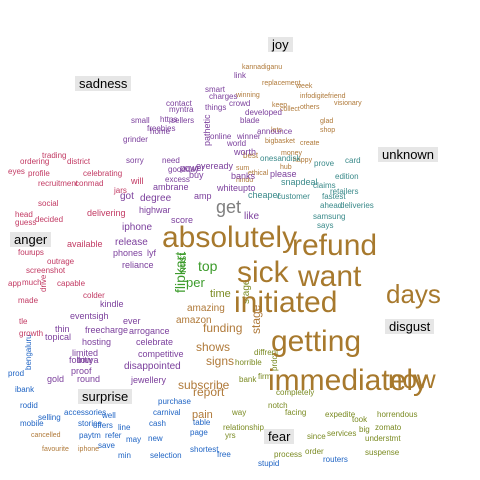 This screenshot has width=480, height=480. I want to click on cloud-word-stupid: stupid, so click(269, 463).